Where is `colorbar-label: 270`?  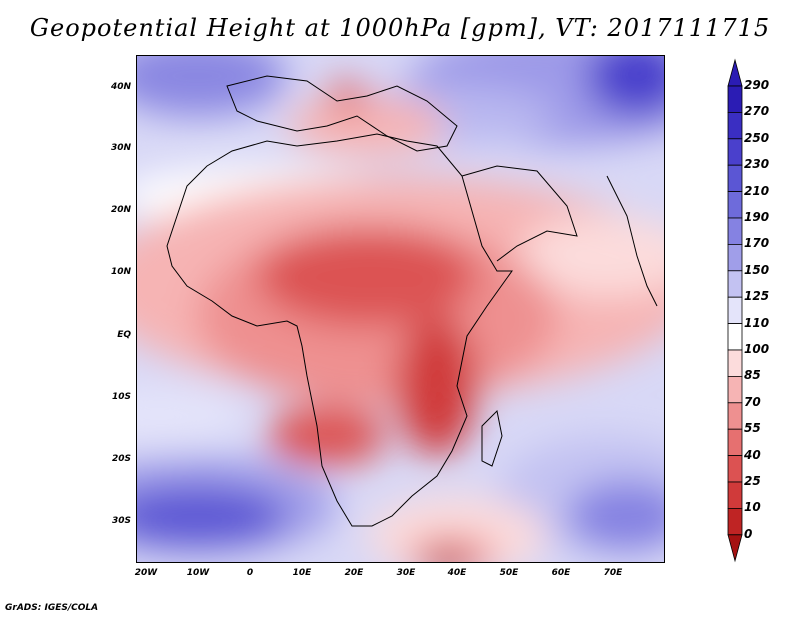
colorbar-label: 270 is located at coordinates (757, 111).